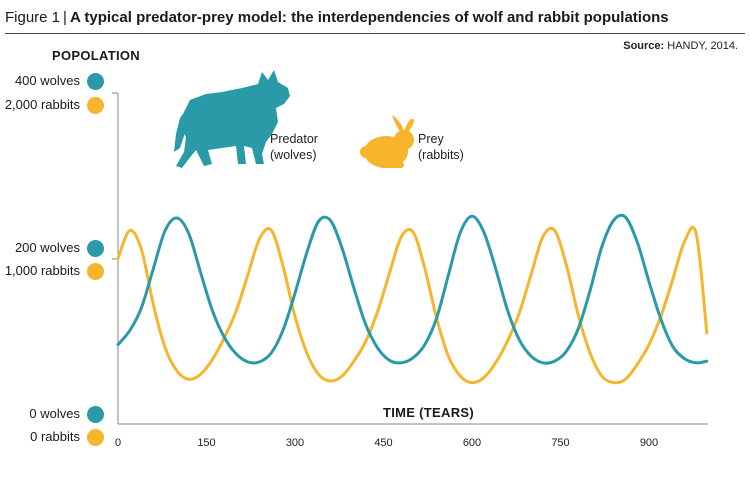 The width and height of the screenshot is (750, 497). I want to click on x-axis-title: TIME (TEARS), so click(428, 412).